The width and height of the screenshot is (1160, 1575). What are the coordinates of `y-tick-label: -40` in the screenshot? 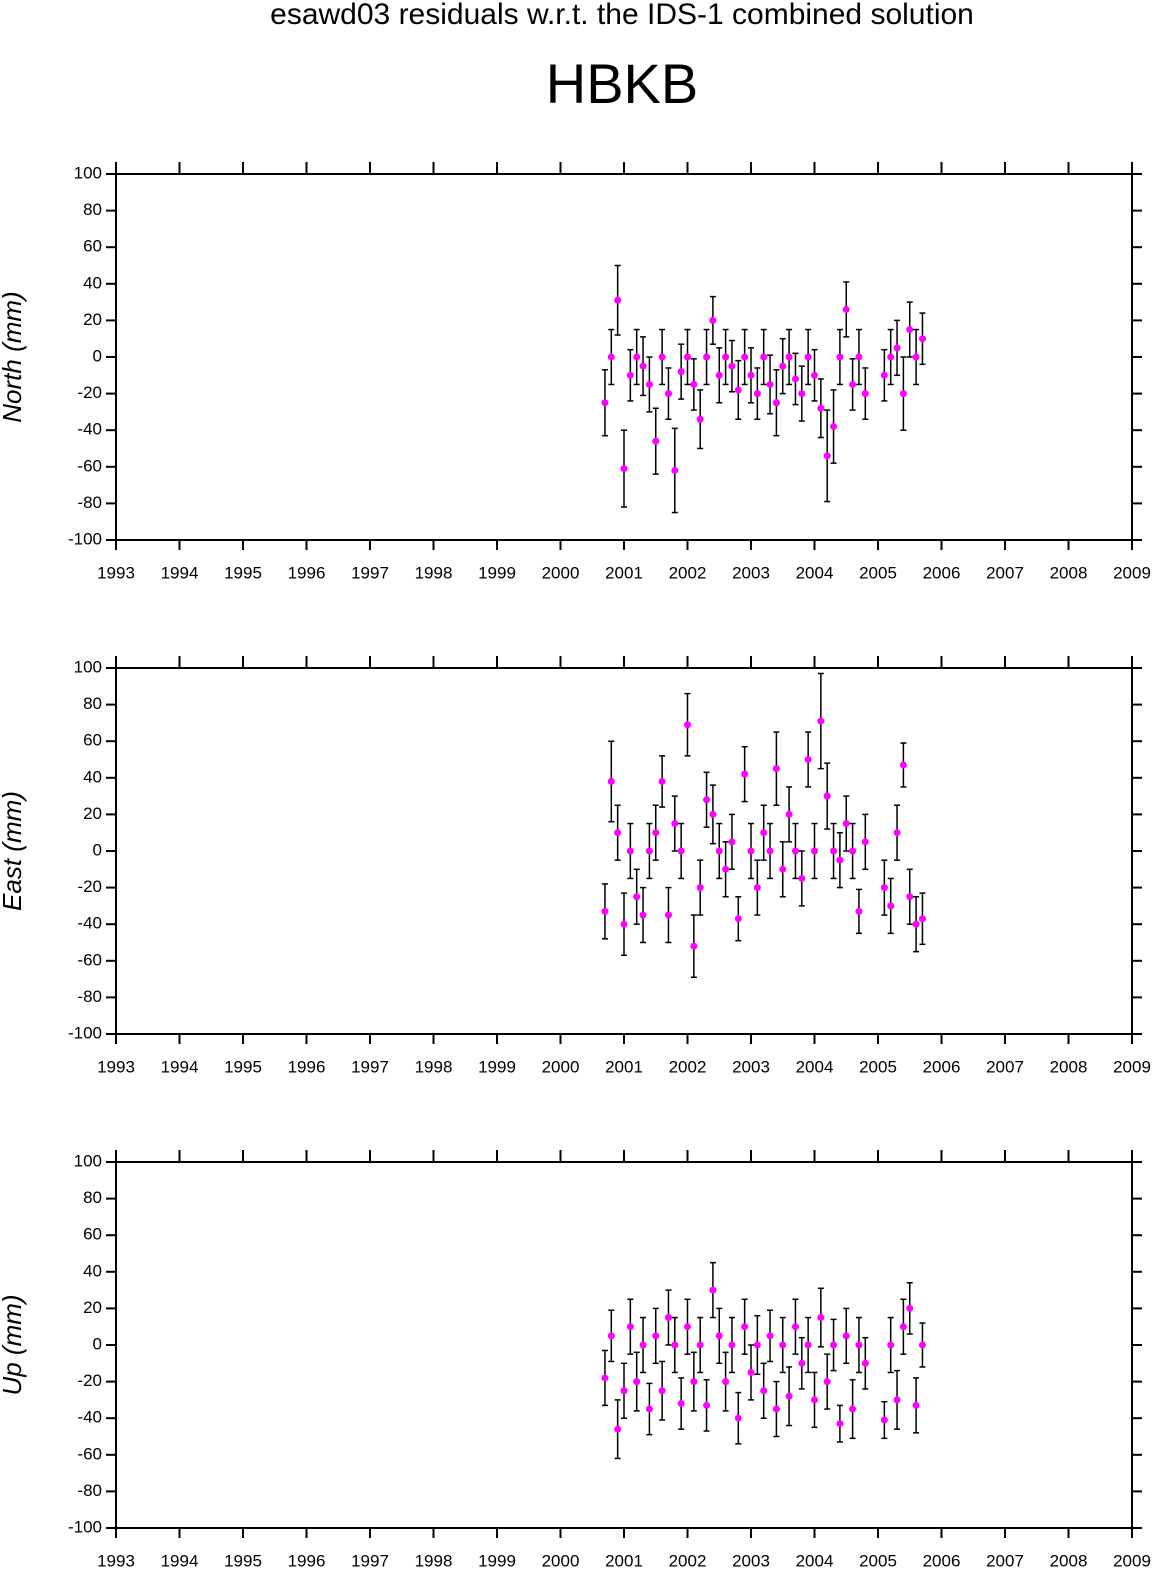 It's located at (89, 923).